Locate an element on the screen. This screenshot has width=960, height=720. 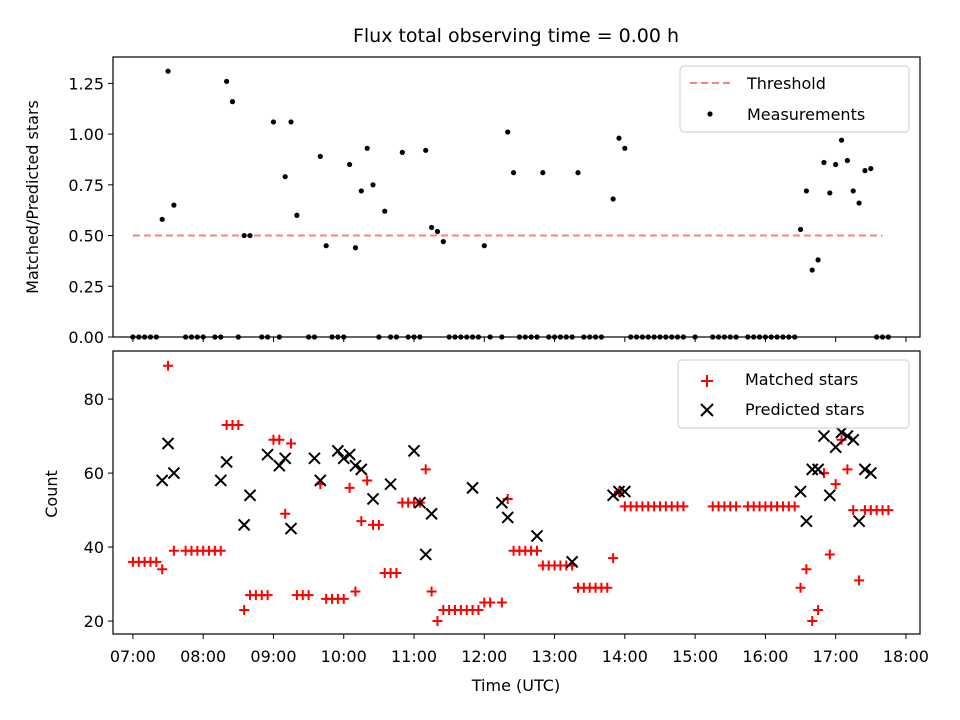
top-y-tick-label: 0.75 is located at coordinates (86, 185).